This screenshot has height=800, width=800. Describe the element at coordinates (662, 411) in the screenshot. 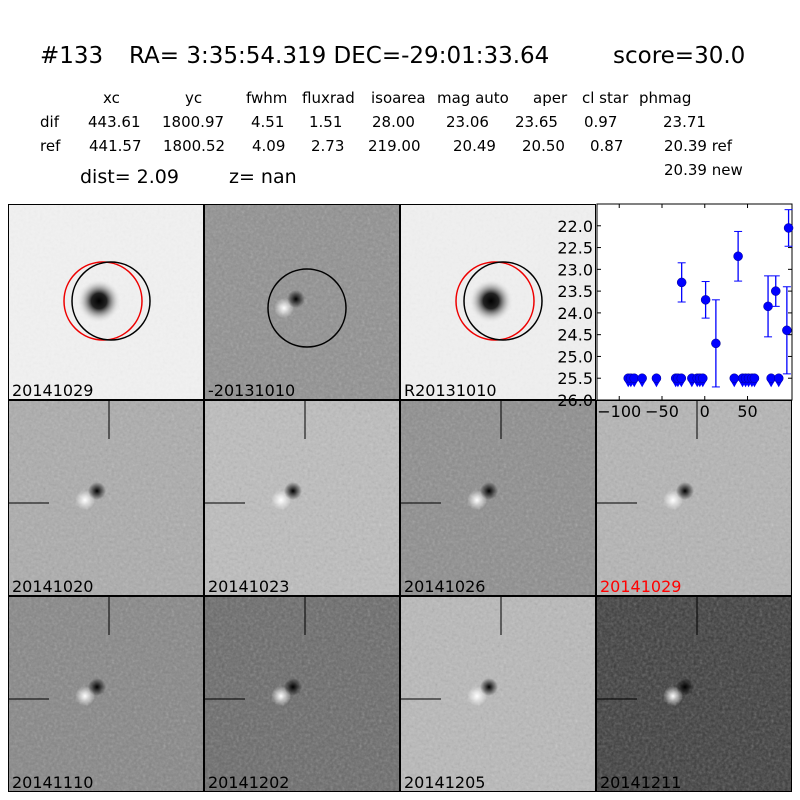

I see `x-tick-label: −50` at that location.